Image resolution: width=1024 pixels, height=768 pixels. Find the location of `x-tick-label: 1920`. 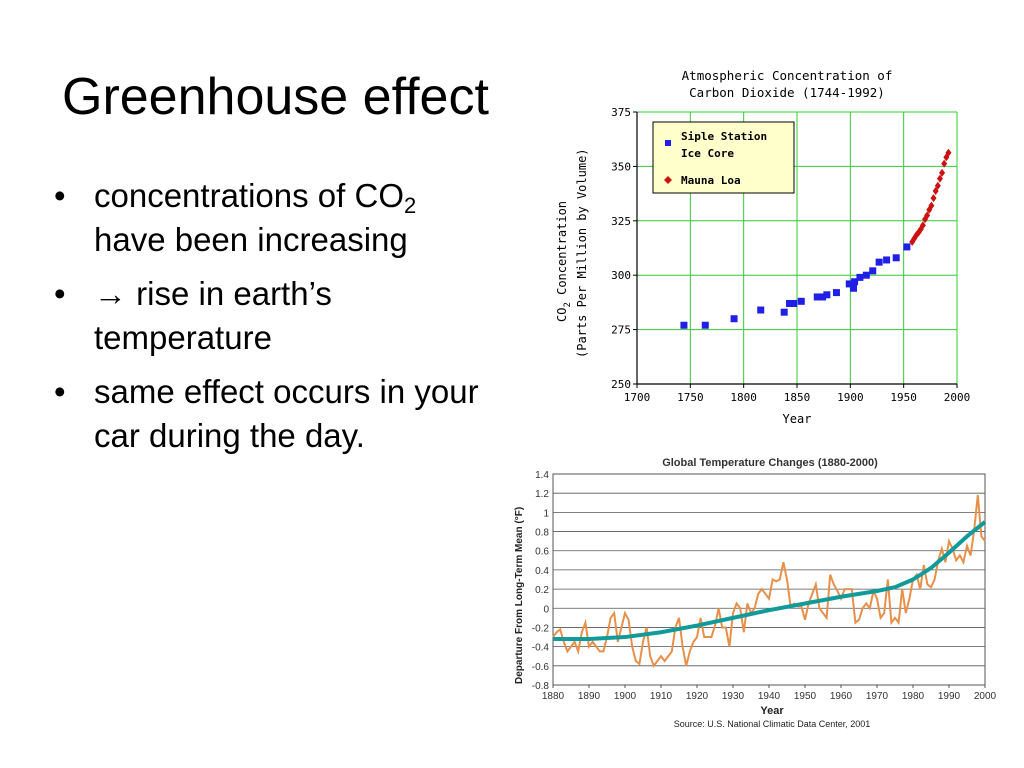

x-tick-label: 1920 is located at coordinates (697, 696).